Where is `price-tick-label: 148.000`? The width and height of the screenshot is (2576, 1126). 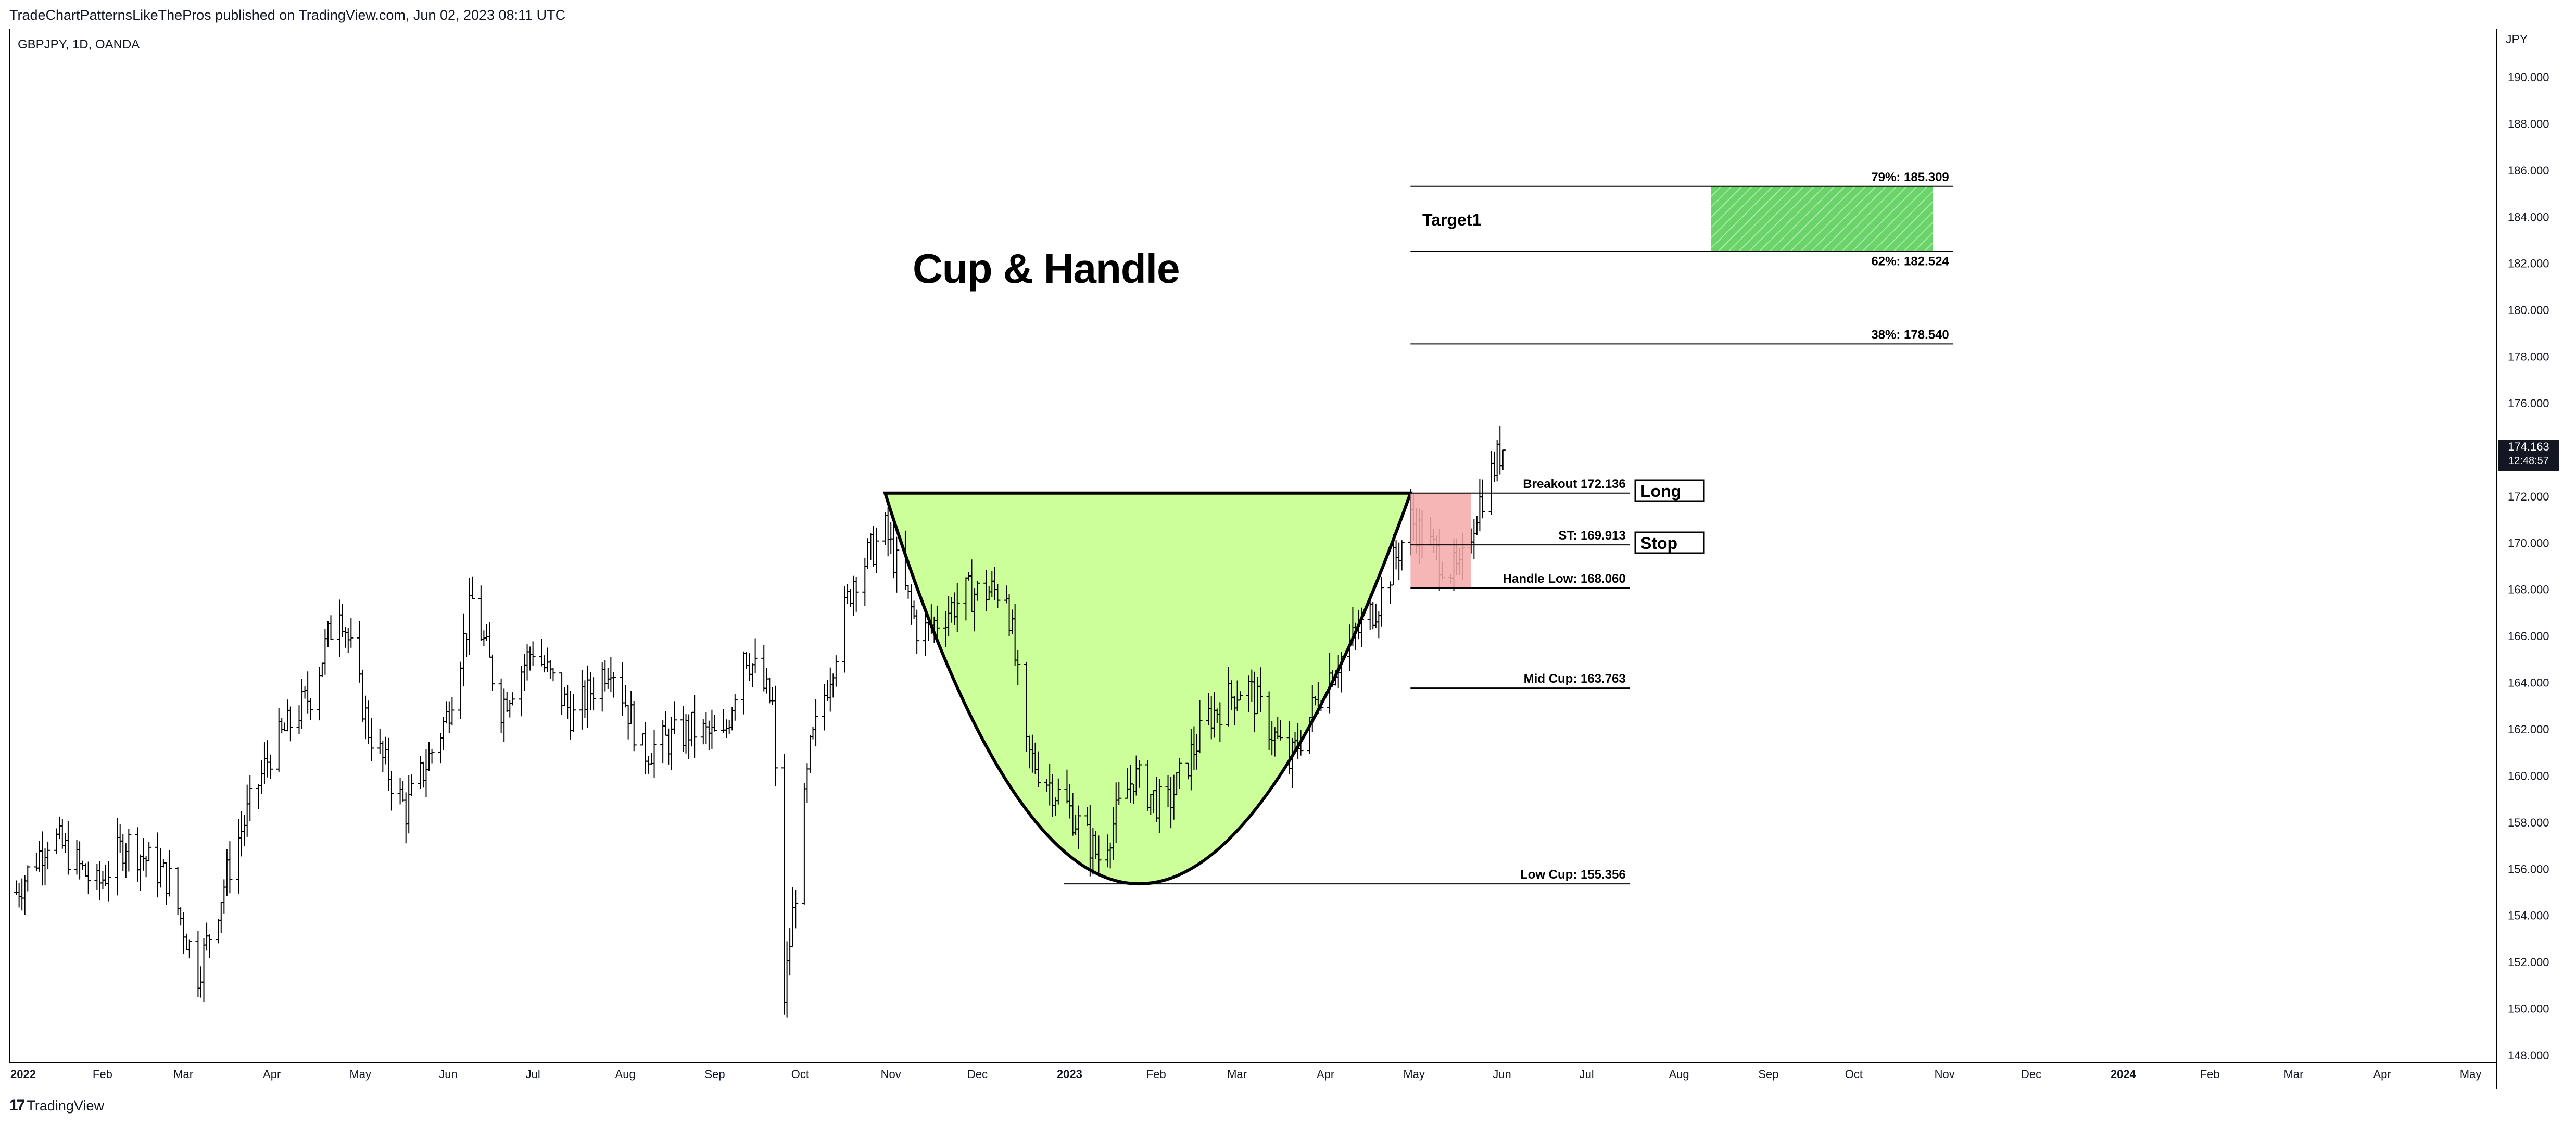 price-tick-label: 148.000 is located at coordinates (2528, 1055).